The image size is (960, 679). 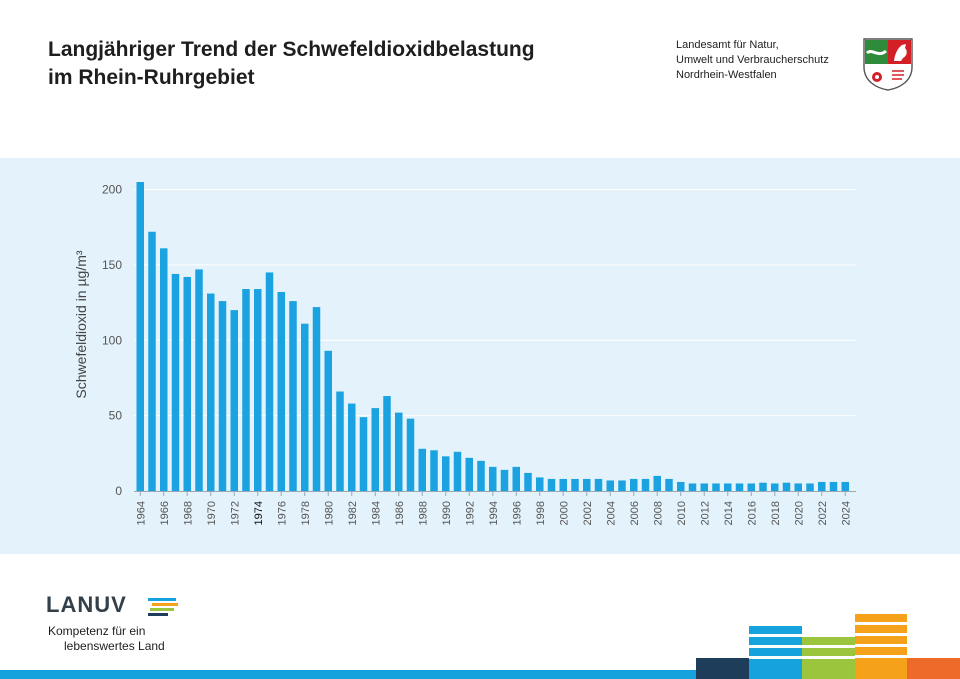 What do you see at coordinates (587, 484) in the screenshot?
I see `bar-2002` at bounding box center [587, 484].